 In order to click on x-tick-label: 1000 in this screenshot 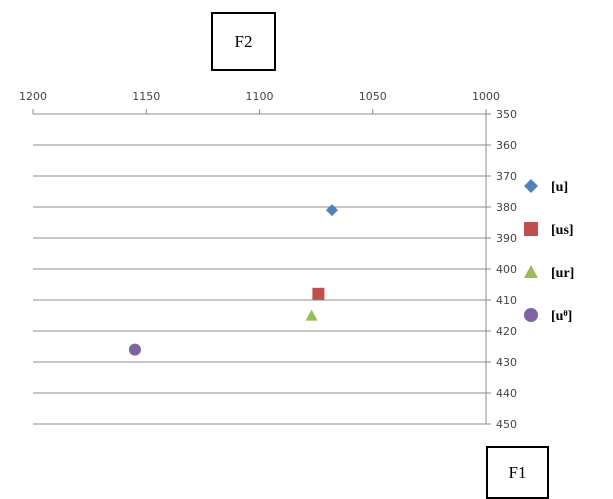, I will do `click(486, 96)`.